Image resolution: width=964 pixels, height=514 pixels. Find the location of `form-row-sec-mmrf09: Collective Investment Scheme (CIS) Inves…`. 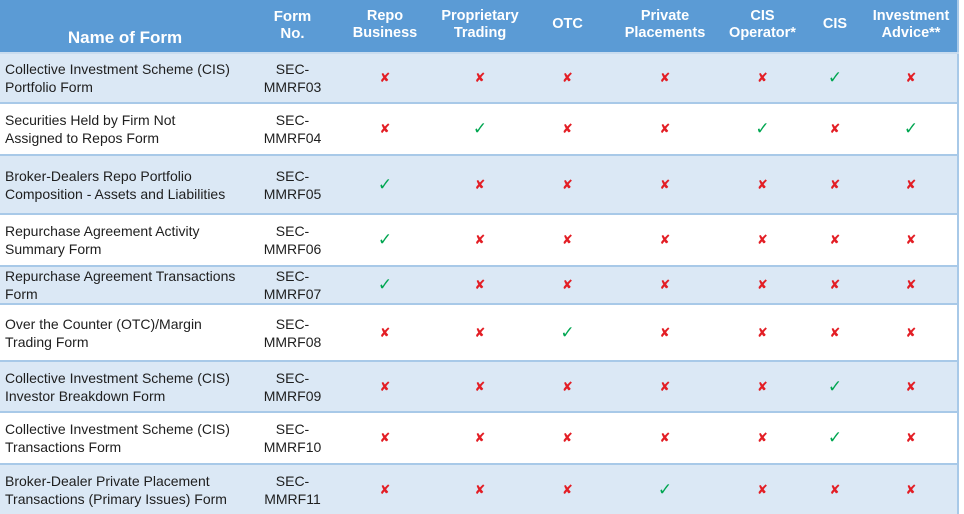

form-row-sec-mmrf09: Collective Investment Scheme (CIS) Inves… is located at coordinates (479, 386).